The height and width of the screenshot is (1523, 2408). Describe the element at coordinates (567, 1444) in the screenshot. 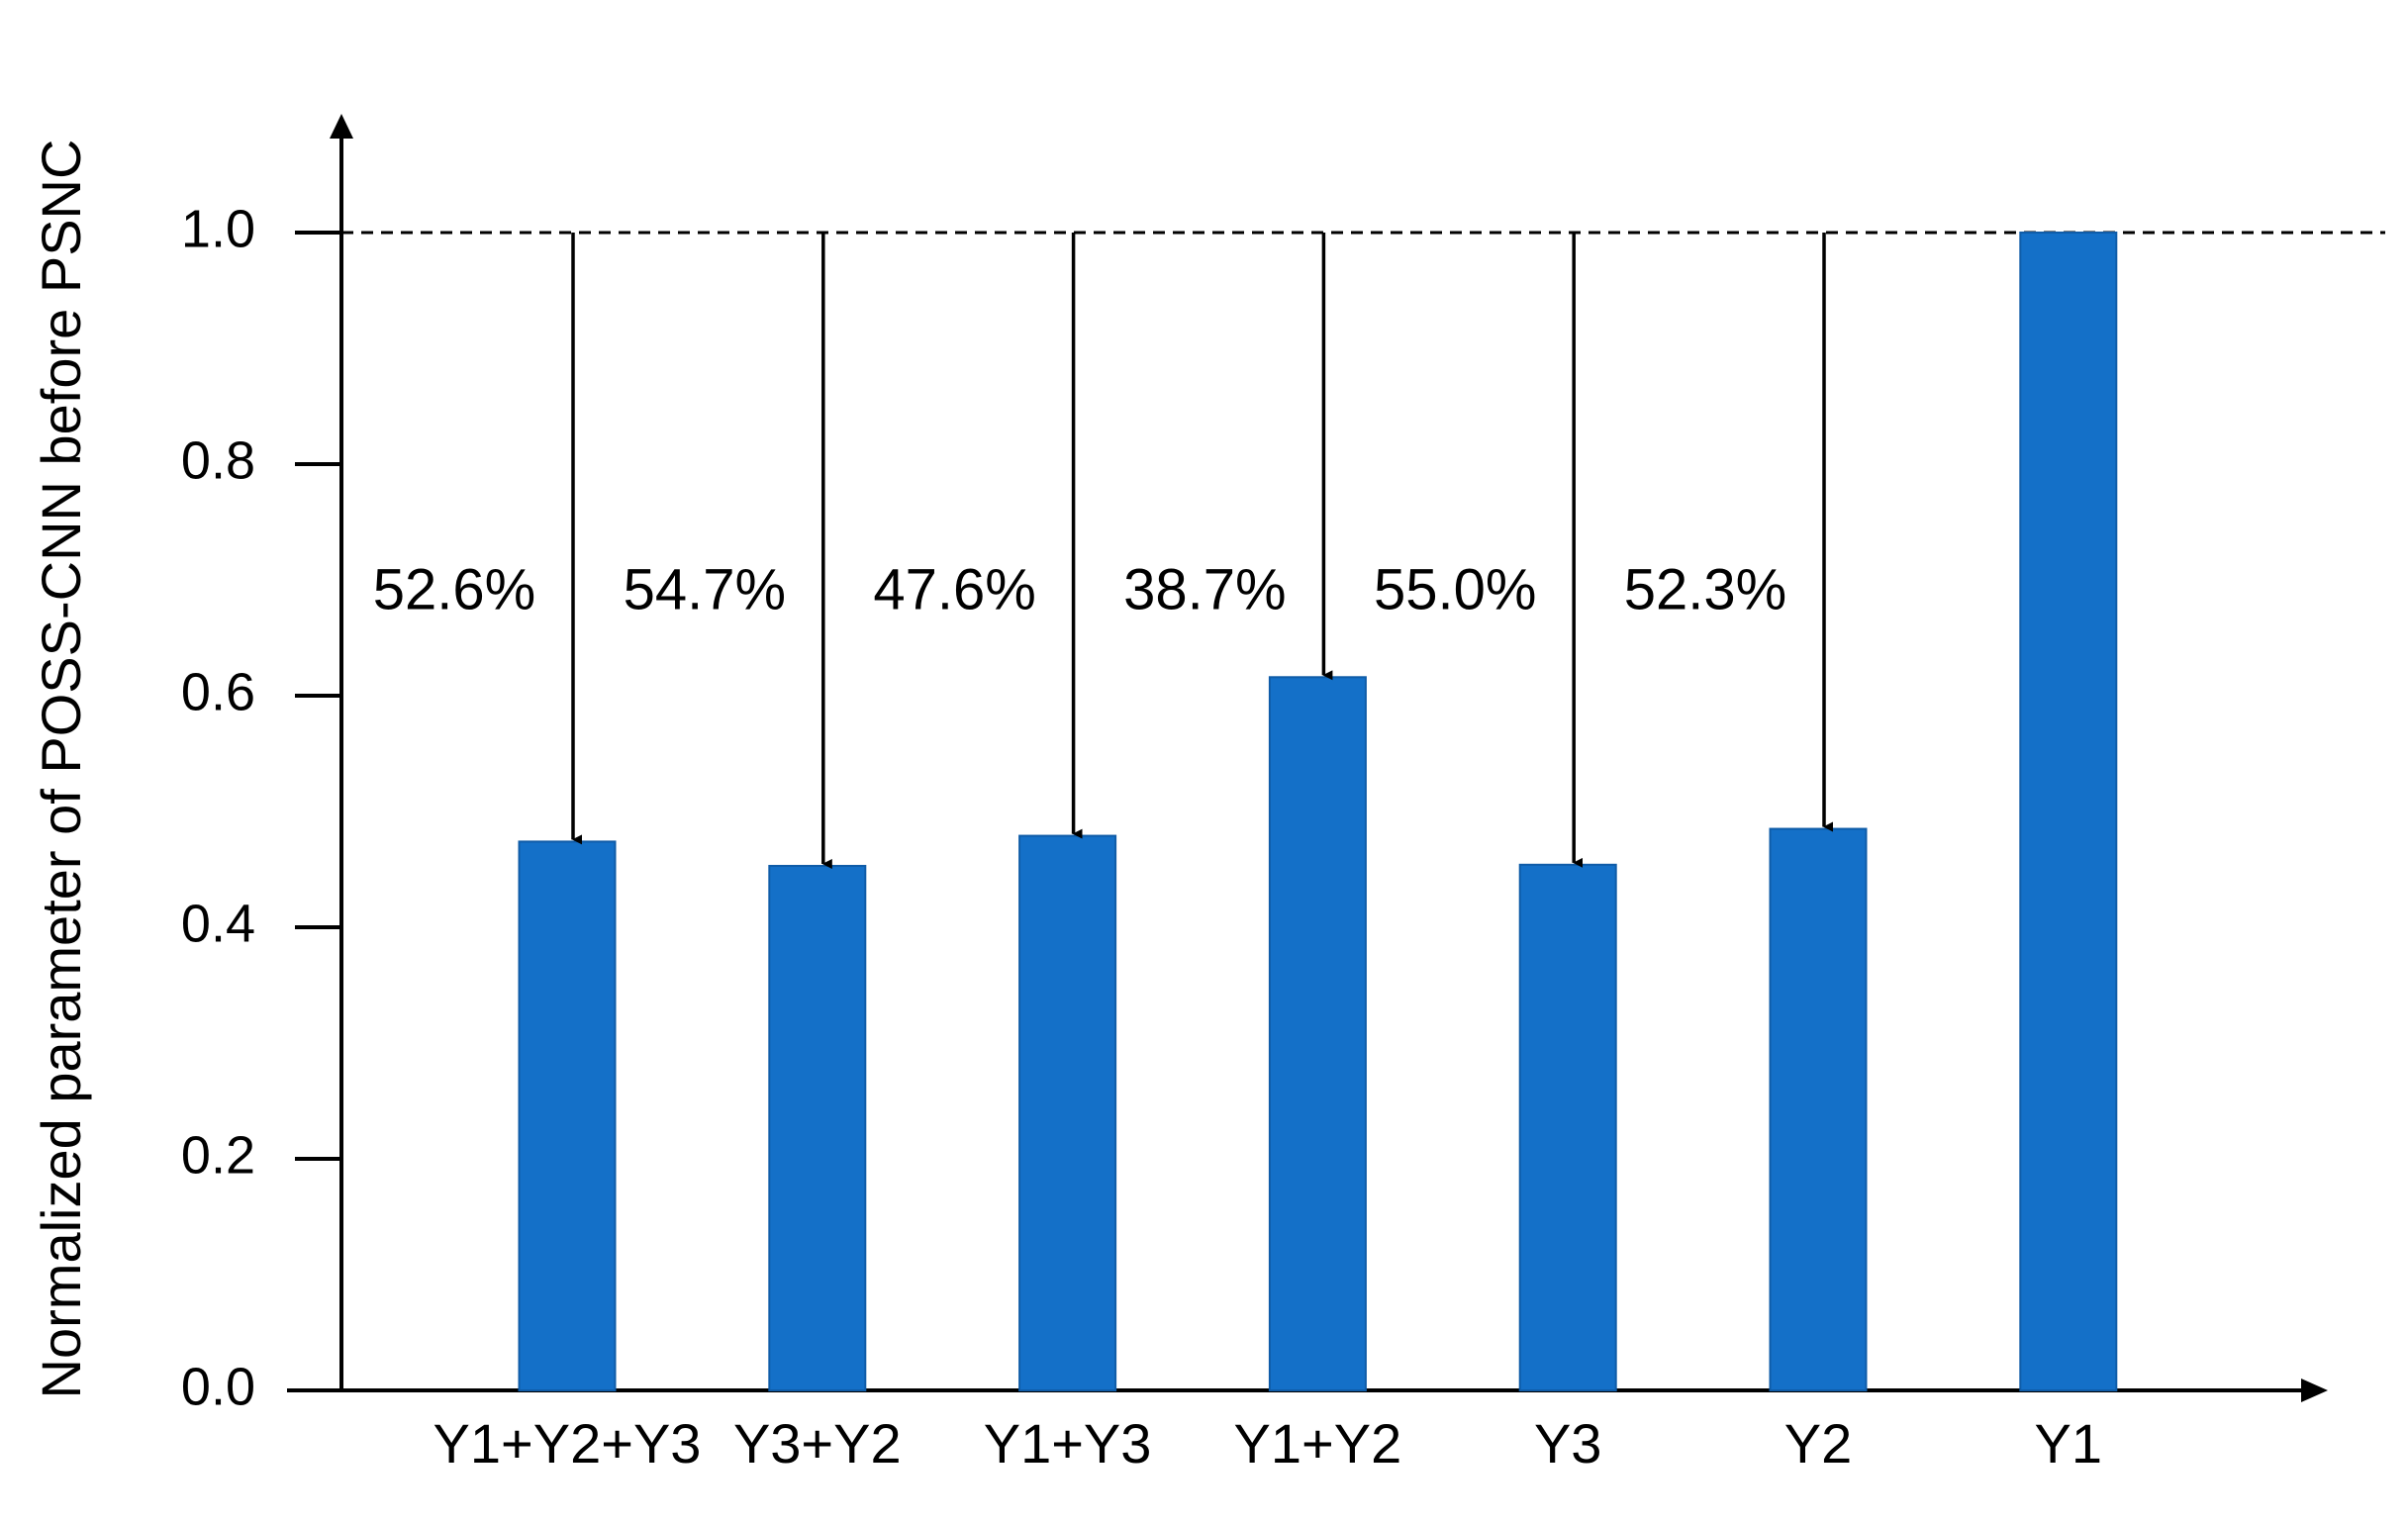

I see `x-tick-label: Y1+Y2+Y3` at that location.